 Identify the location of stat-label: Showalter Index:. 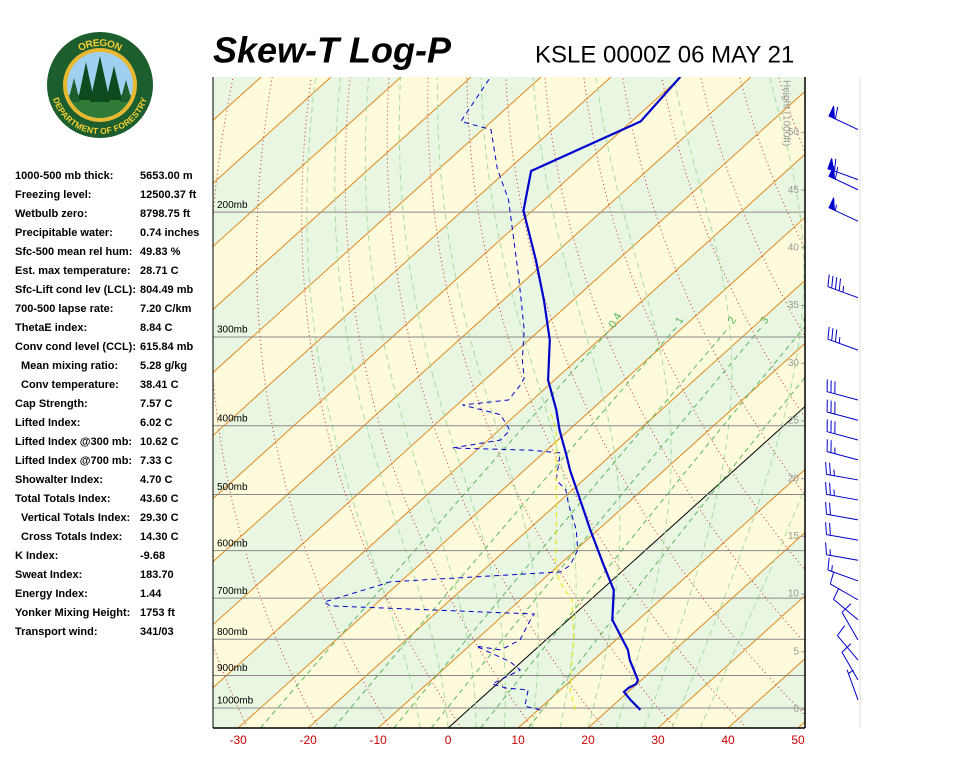
(59, 480).